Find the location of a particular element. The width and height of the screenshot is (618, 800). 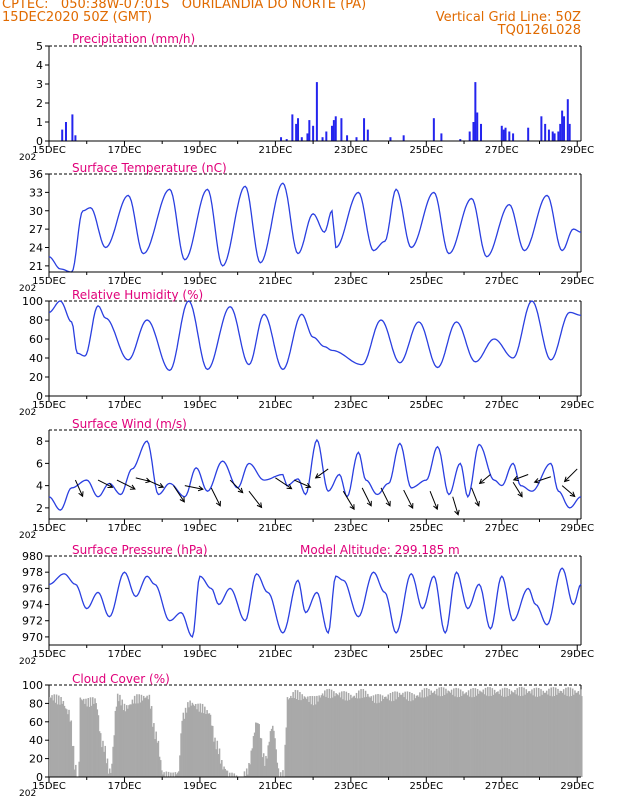

y-tick-label: 2 is located at coordinates (39, 103).